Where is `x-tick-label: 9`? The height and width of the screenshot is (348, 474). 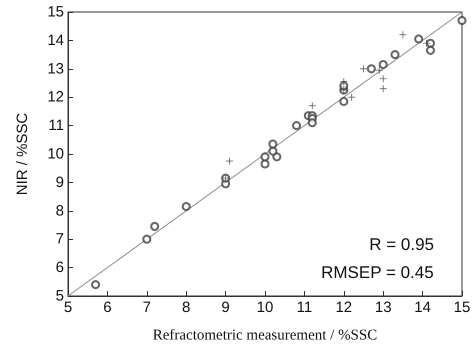
x-tick-label: 9 is located at coordinates (225, 307).